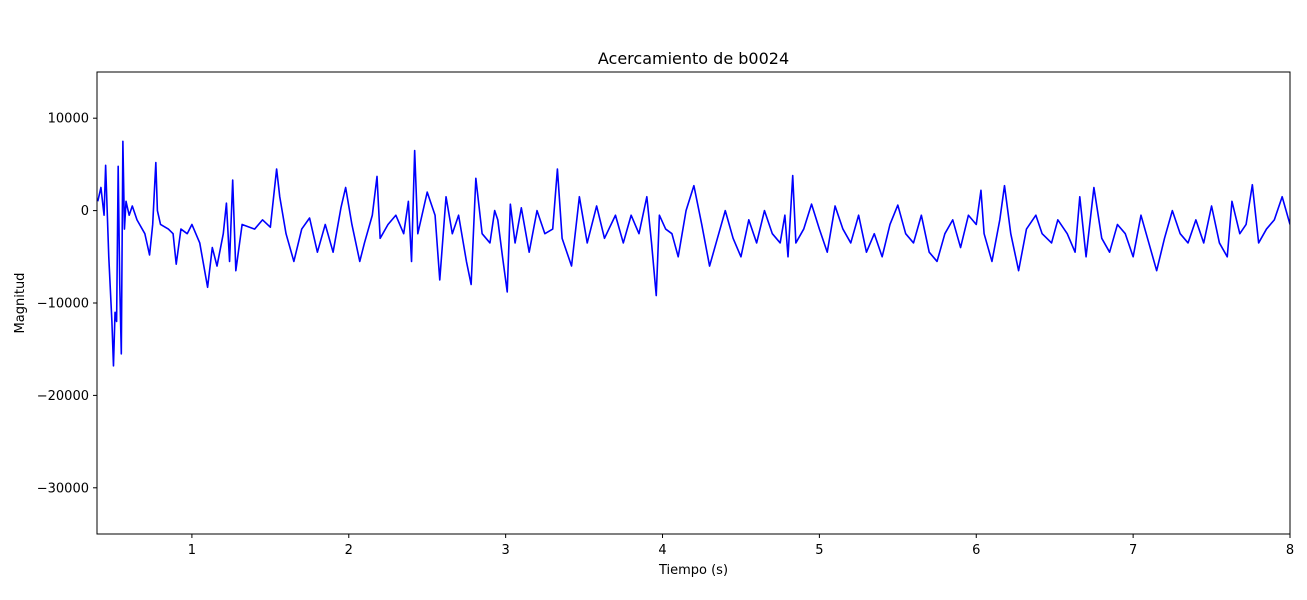 Image resolution: width=1307 pixels, height=600 pixels. I want to click on x-tick-label: 2, so click(349, 550).